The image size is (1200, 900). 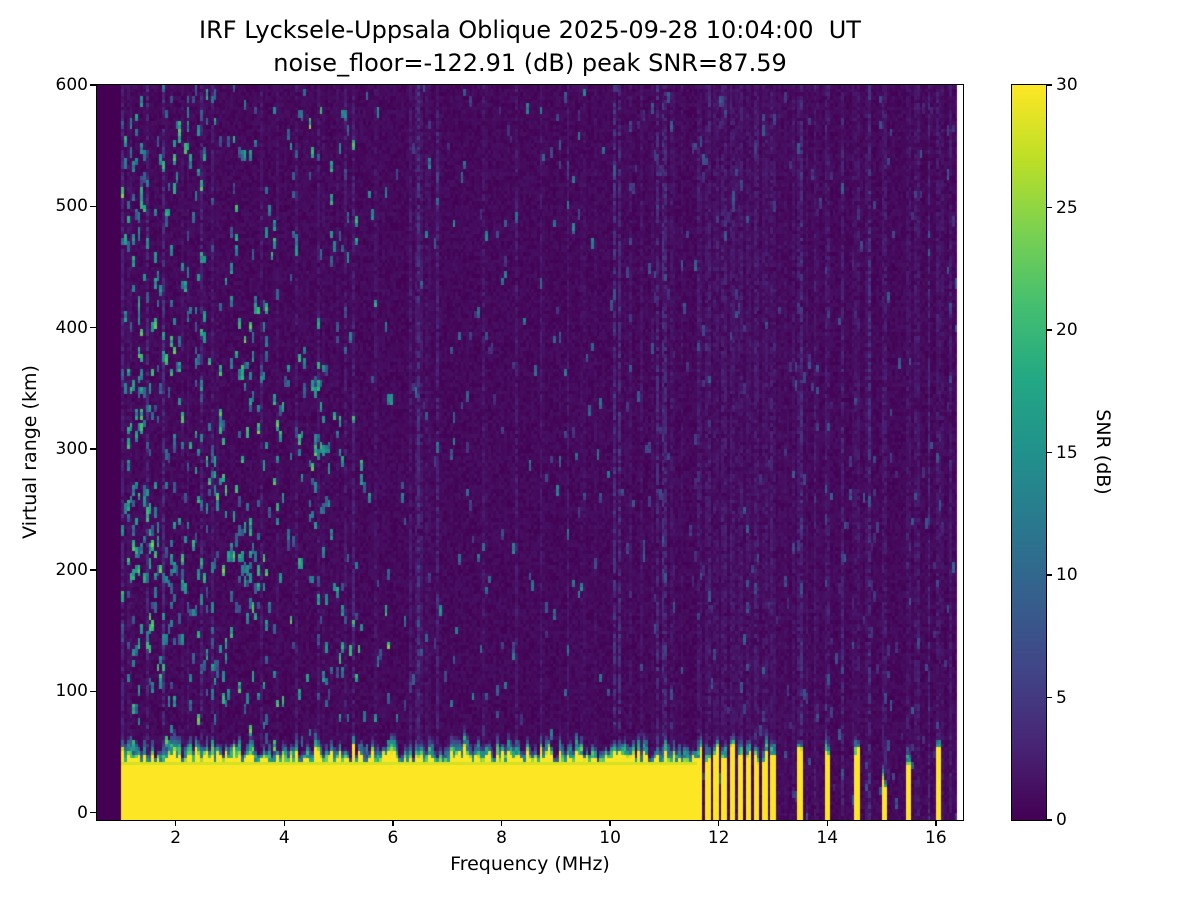 I want to click on x-tick-label: 14, so click(x=827, y=838).